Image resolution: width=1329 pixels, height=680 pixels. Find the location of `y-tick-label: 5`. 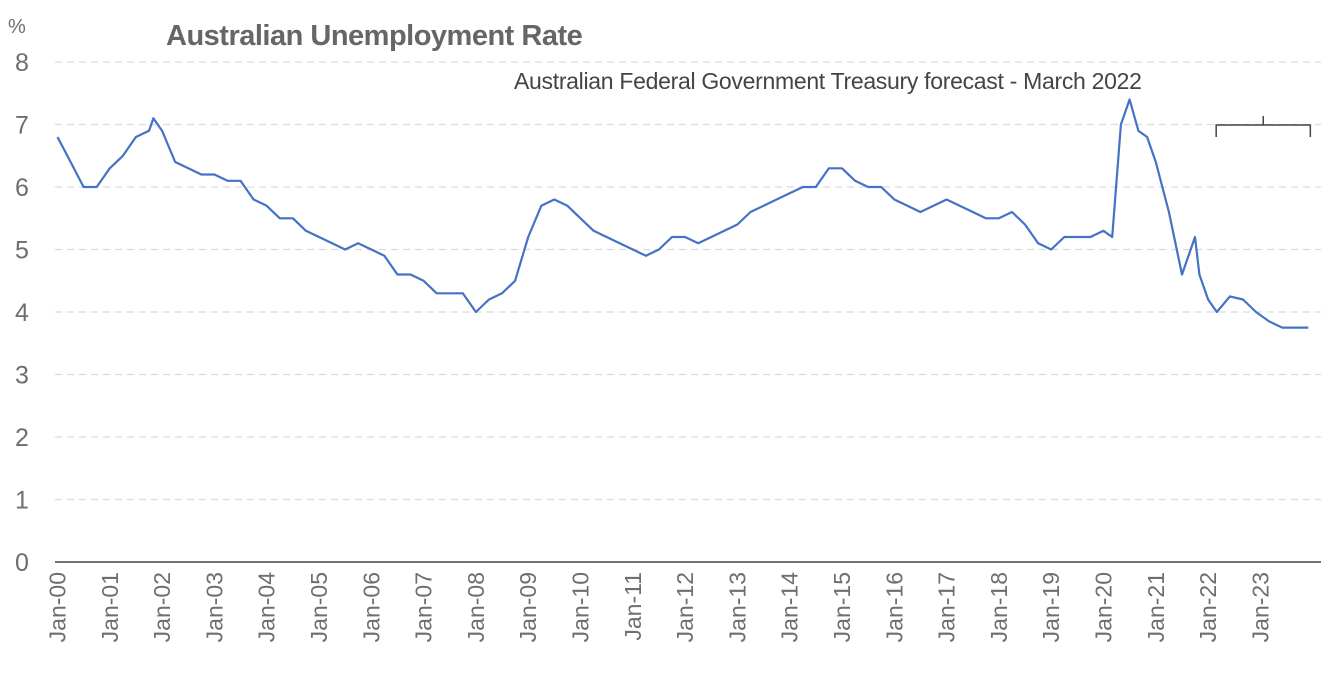

y-tick-label: 5 is located at coordinates (22, 251).